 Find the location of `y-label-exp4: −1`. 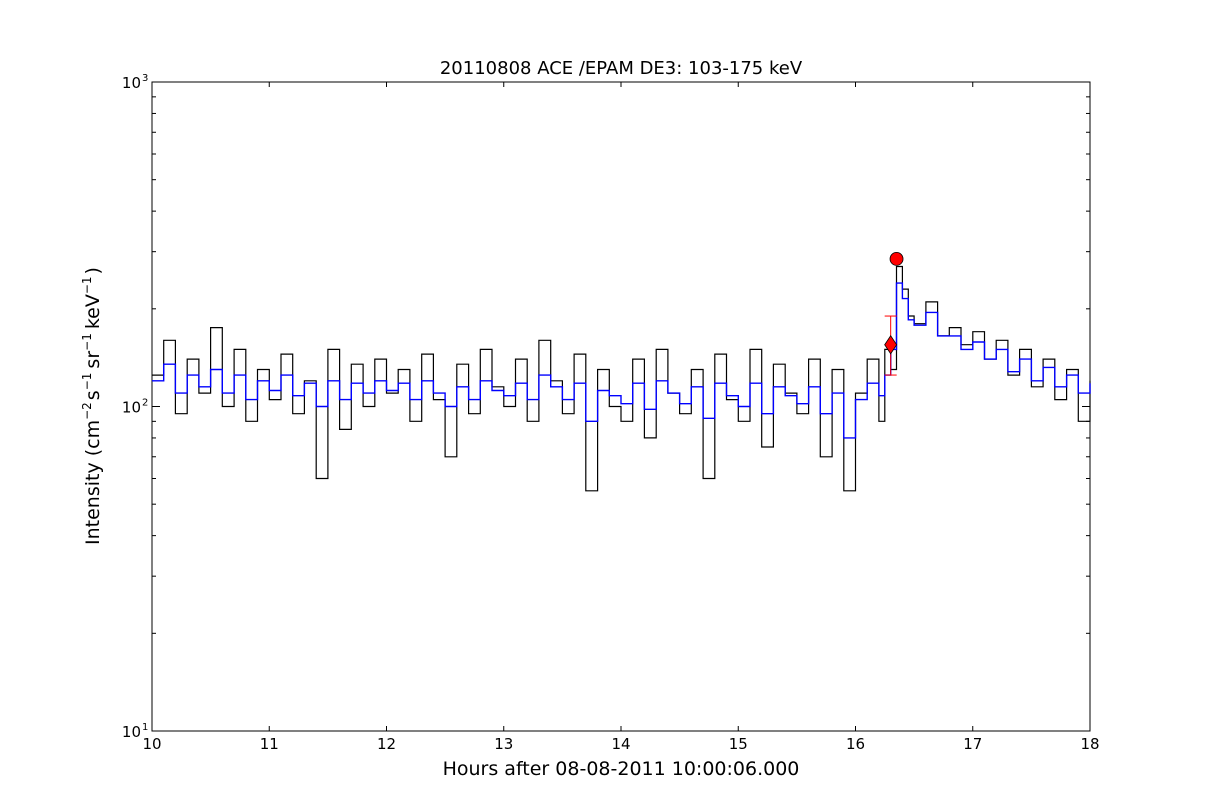

y-label-exp4: −1 is located at coordinates (87, 285).